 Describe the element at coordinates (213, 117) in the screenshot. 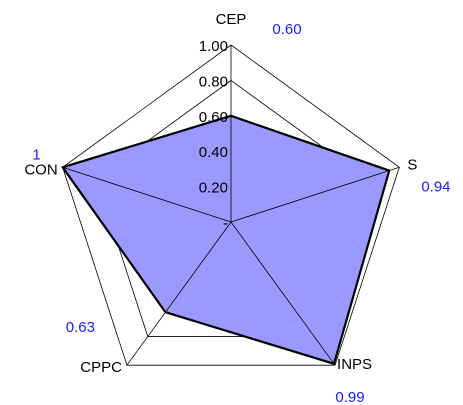

I see `tick-label: 0.60` at that location.